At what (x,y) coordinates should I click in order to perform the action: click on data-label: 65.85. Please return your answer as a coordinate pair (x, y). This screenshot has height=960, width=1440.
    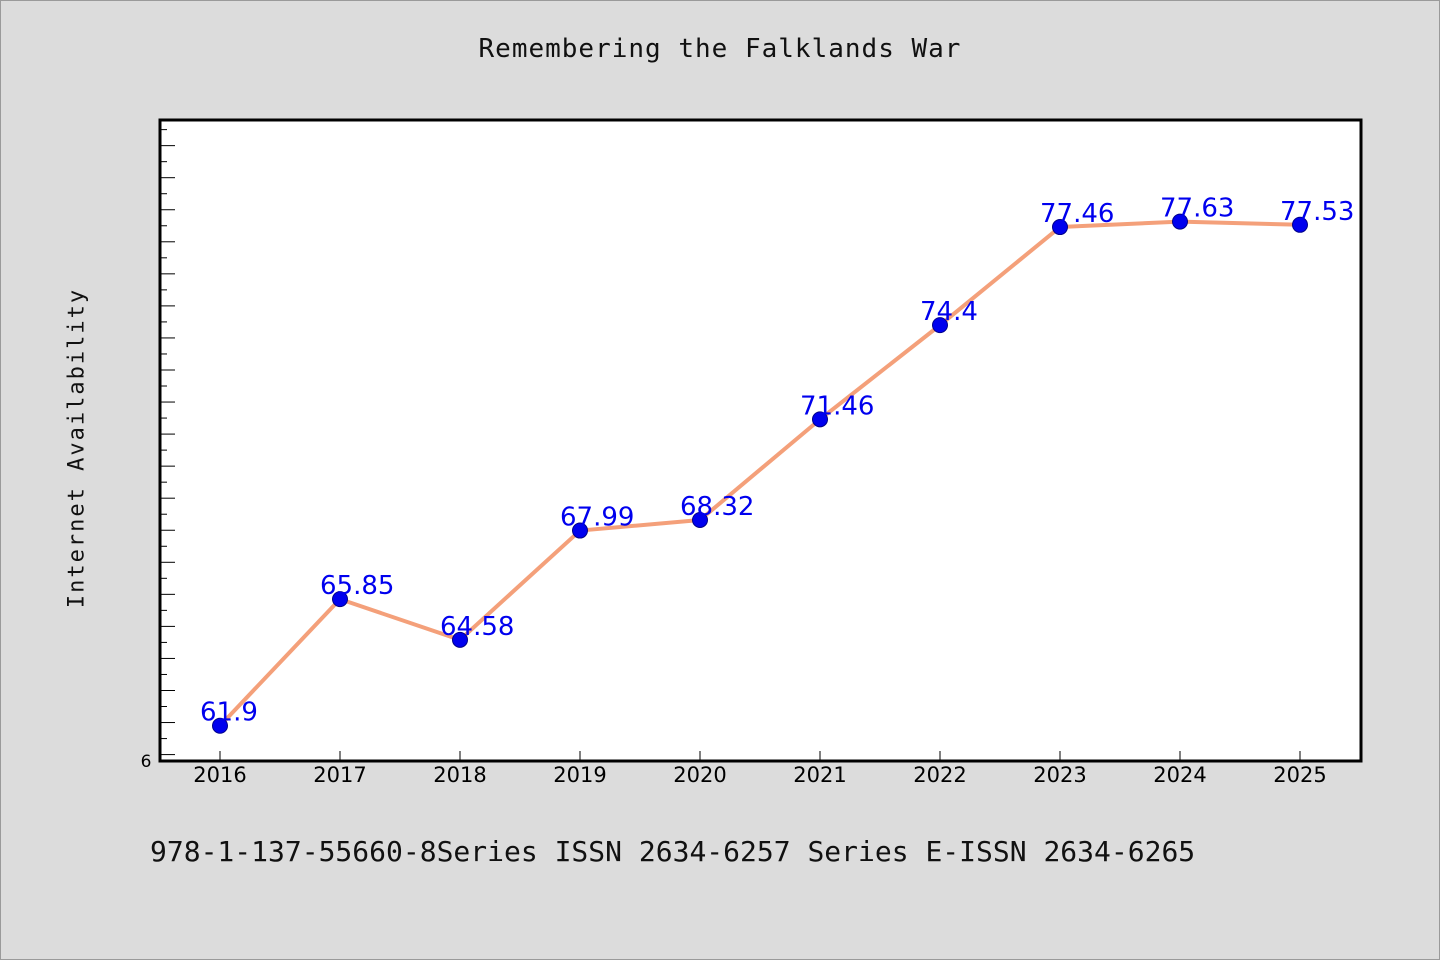
    Looking at the image, I should click on (357, 586).